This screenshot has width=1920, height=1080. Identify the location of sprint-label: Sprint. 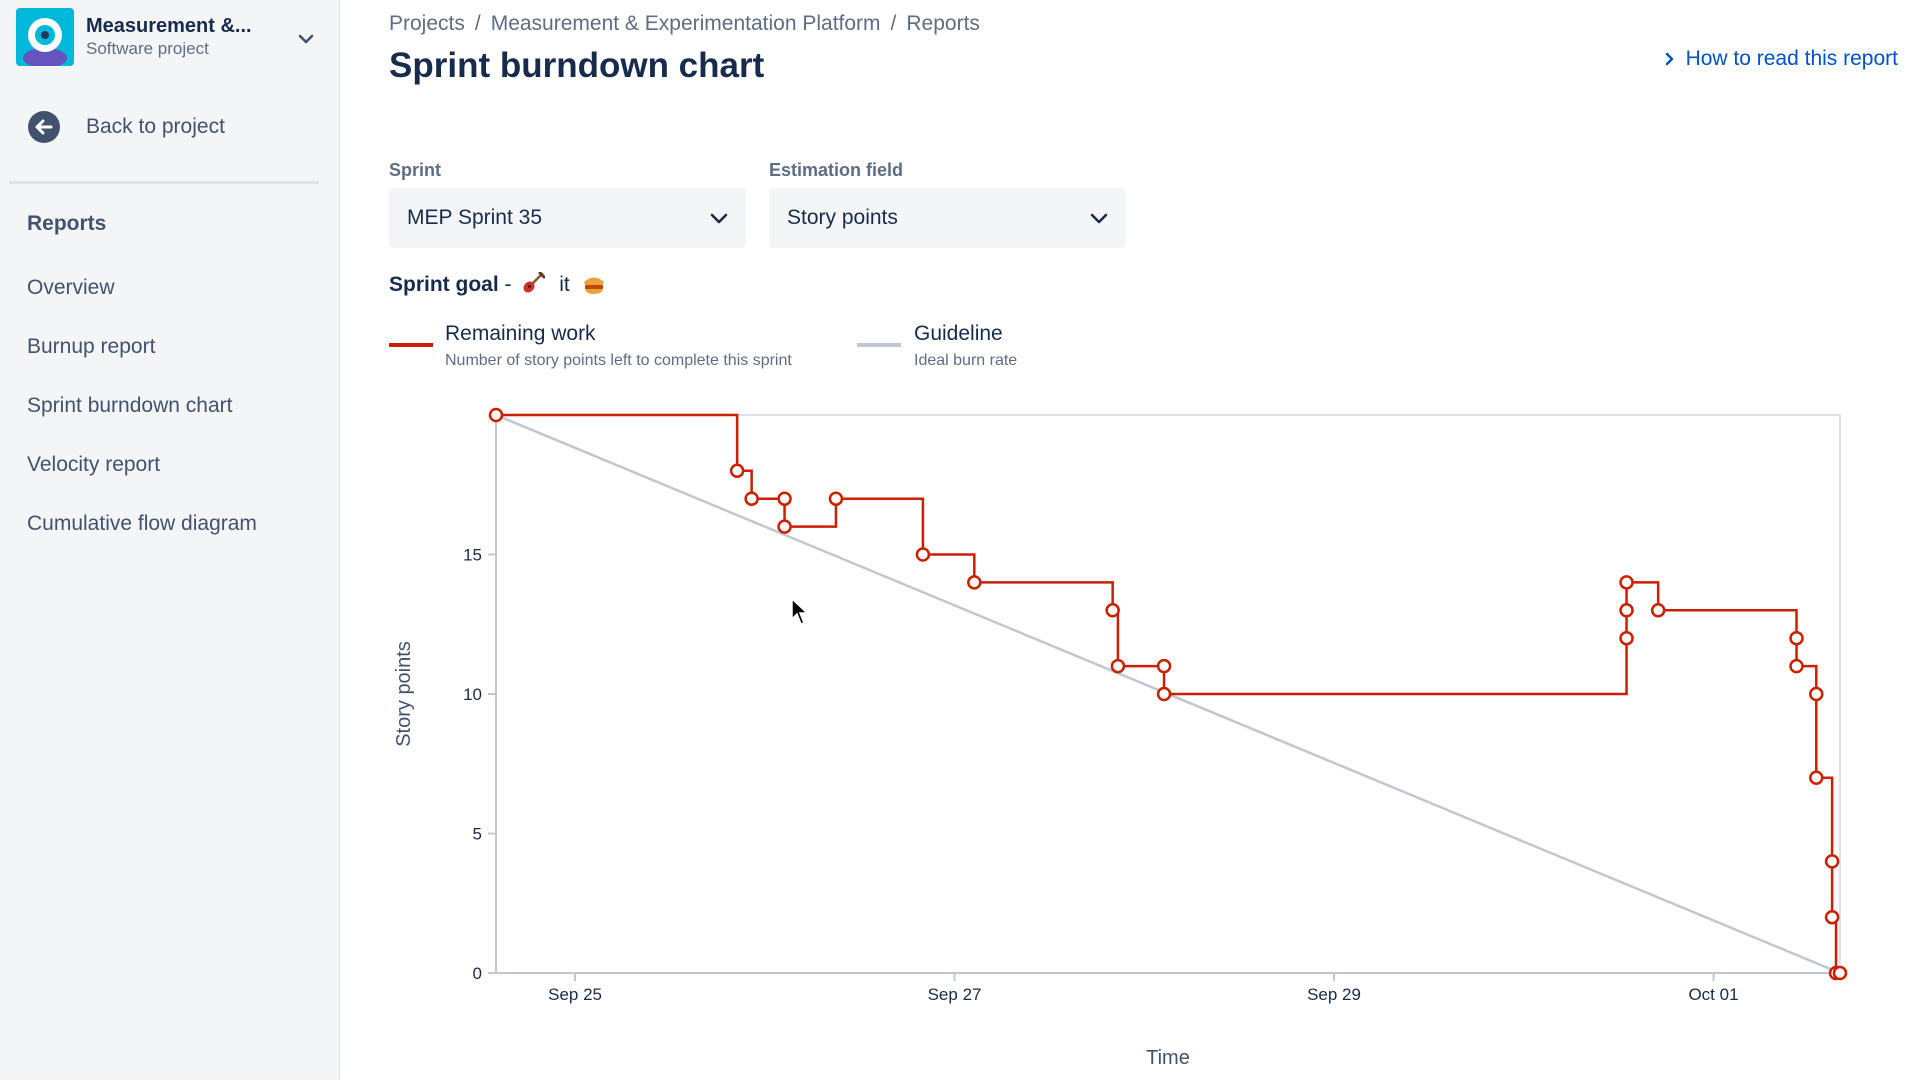
(415, 170).